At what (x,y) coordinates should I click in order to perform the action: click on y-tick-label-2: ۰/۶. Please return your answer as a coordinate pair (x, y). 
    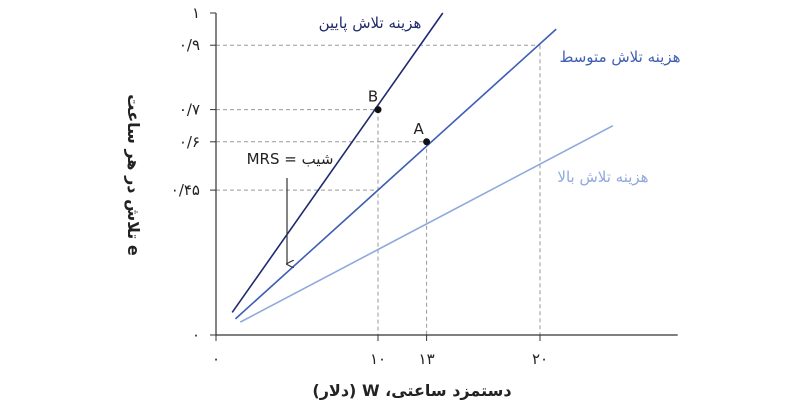
    Looking at the image, I should click on (189, 142).